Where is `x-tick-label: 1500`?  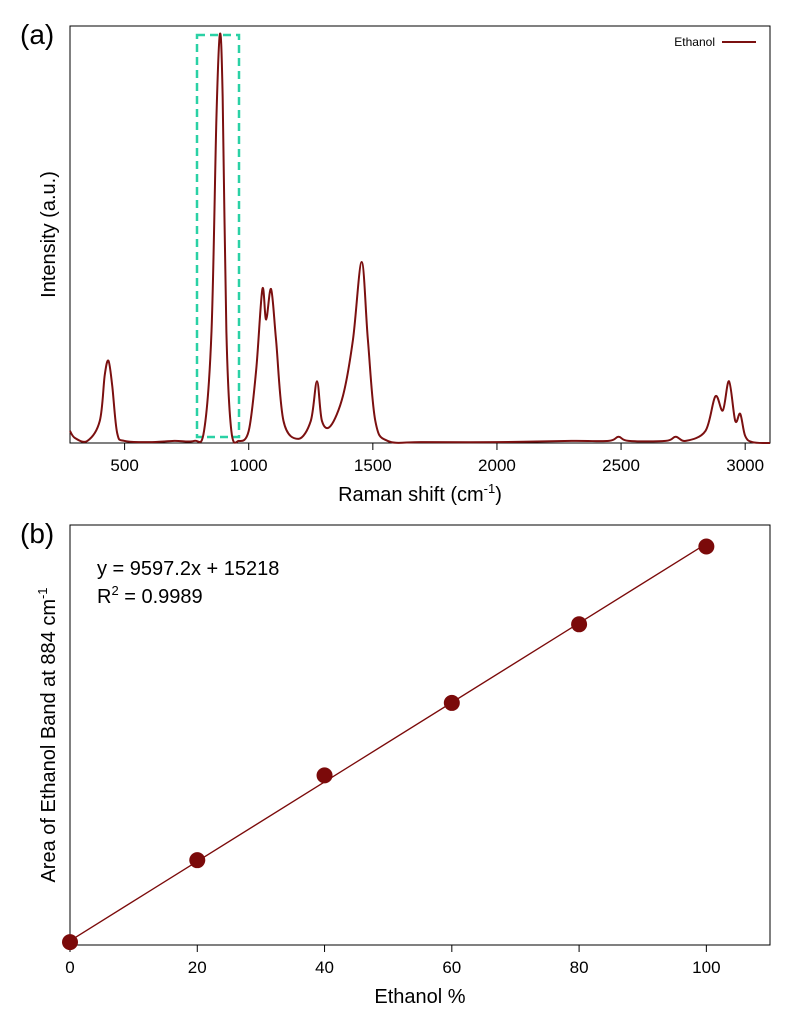 x-tick-label: 1500 is located at coordinates (373, 465).